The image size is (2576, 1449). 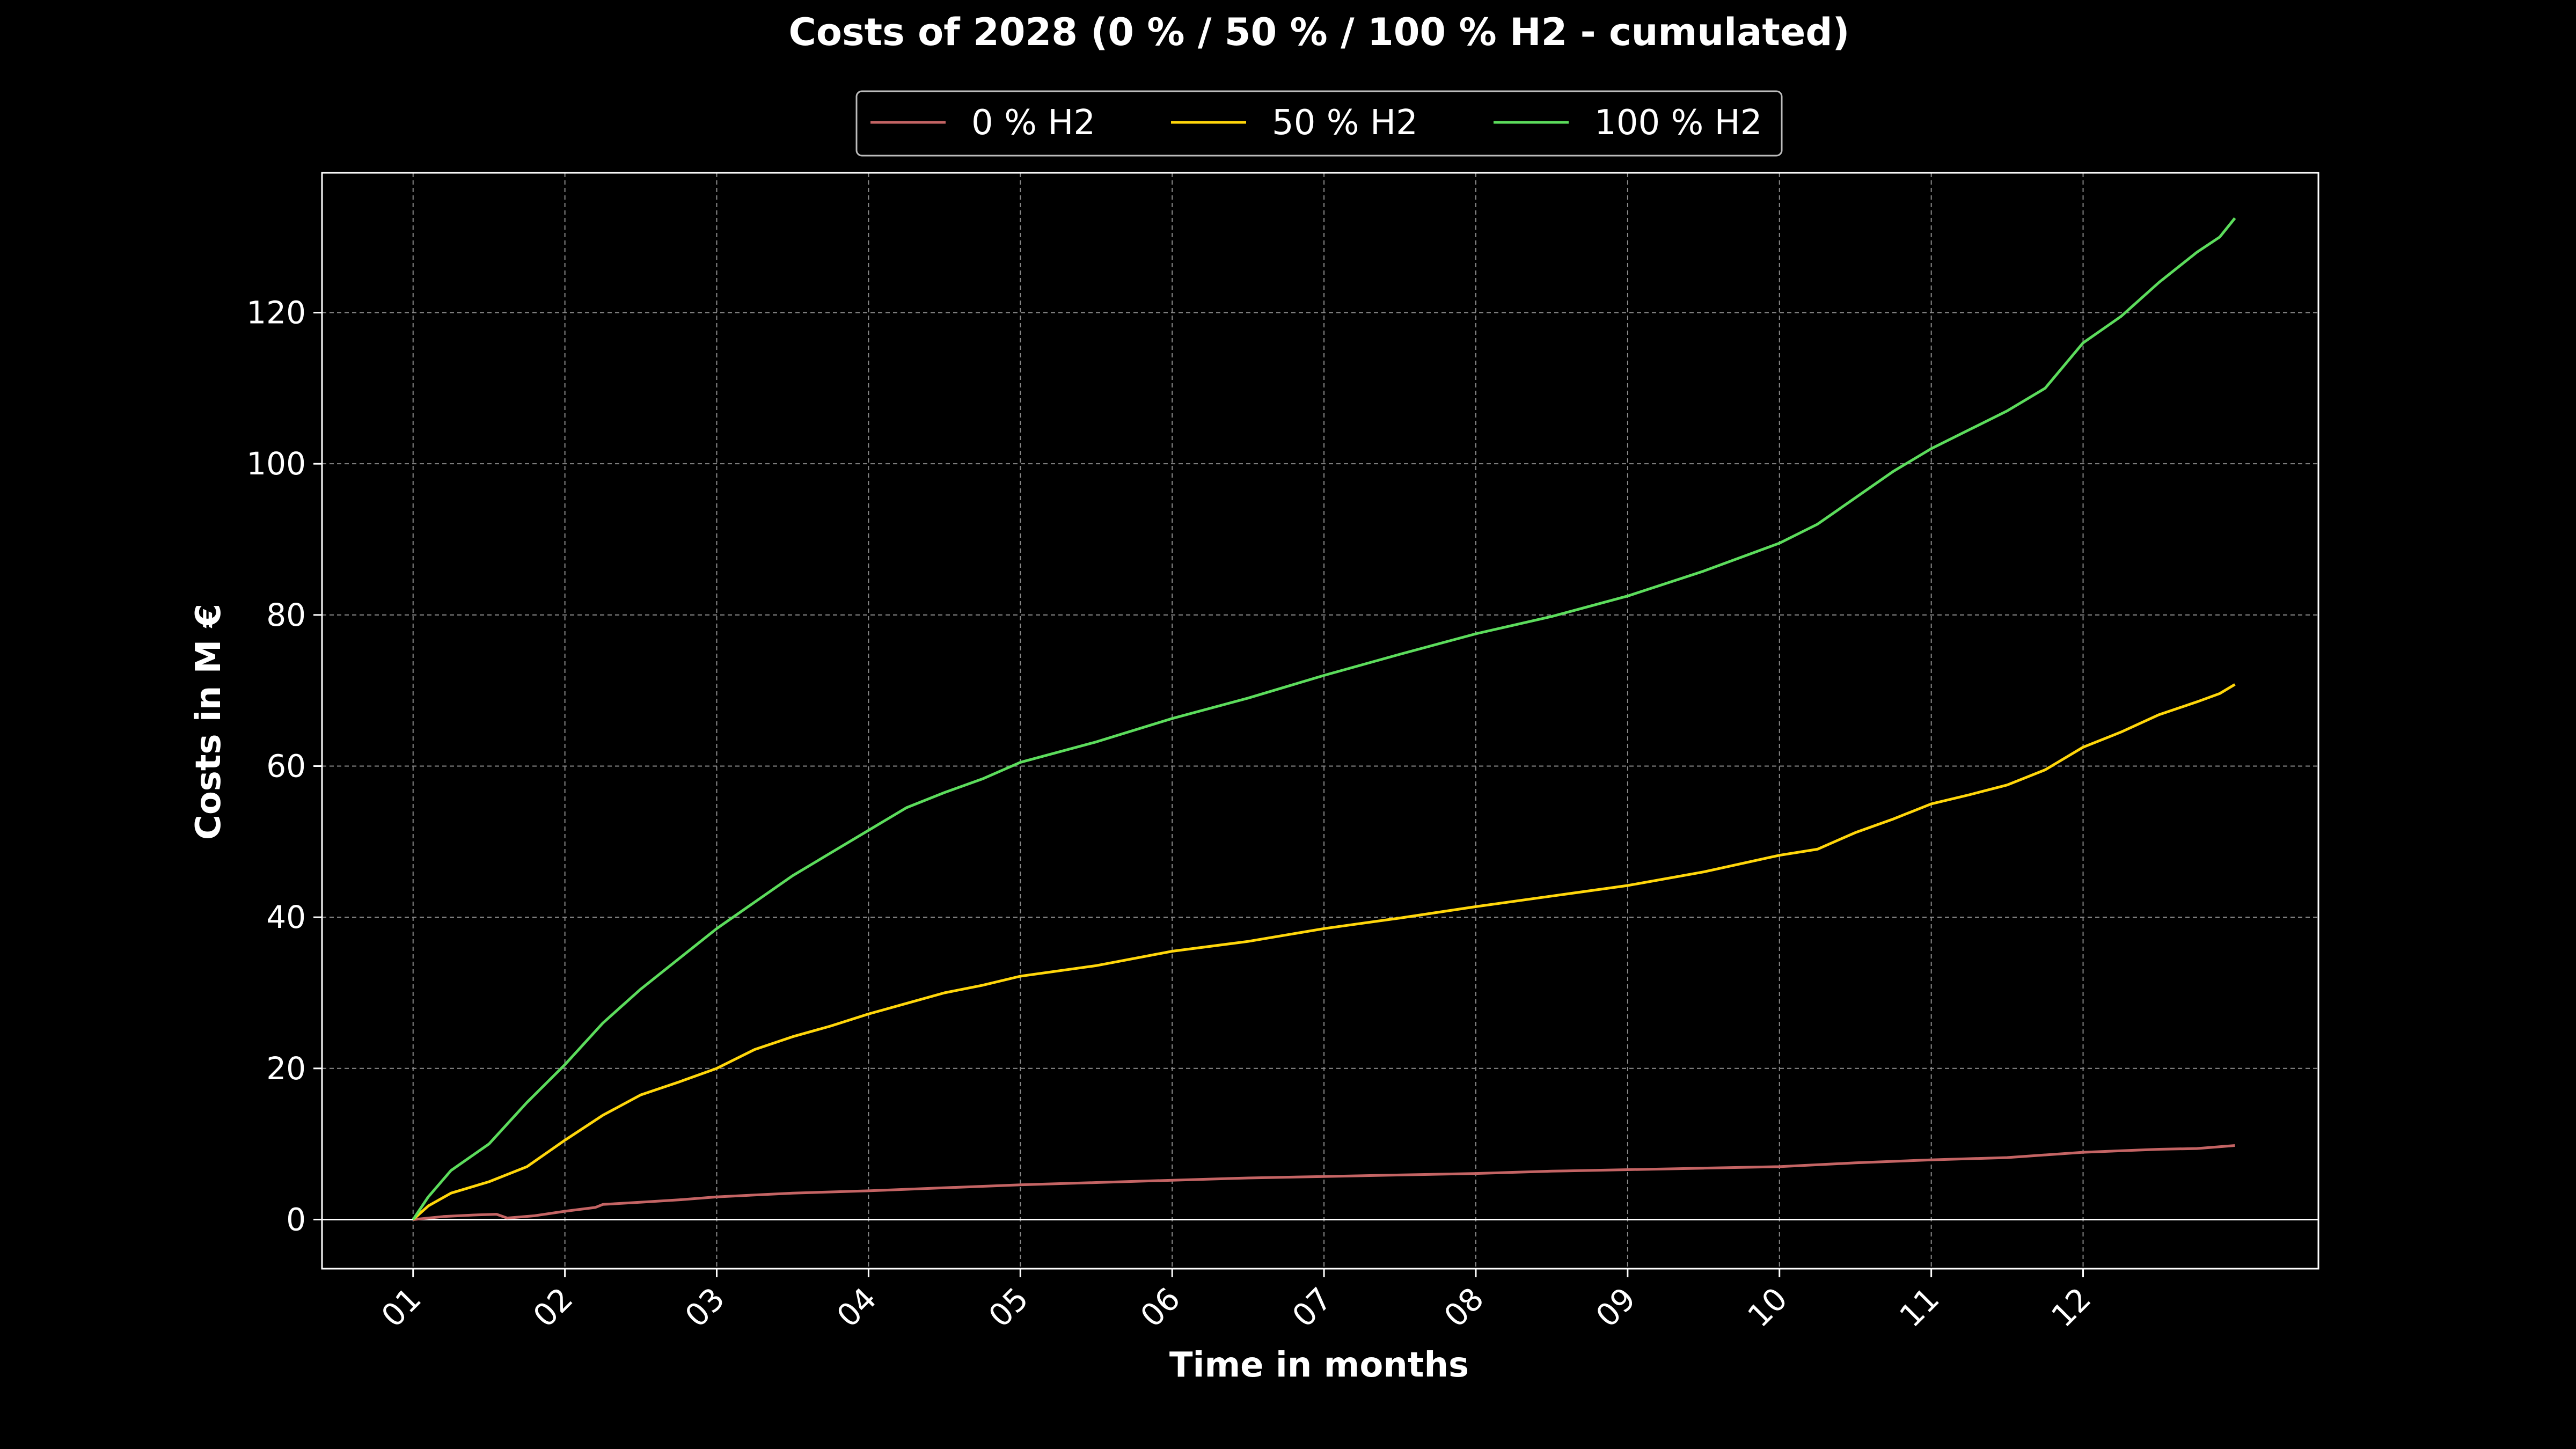 I want to click on legend: 0 % H2 50 % H2 100 % H2, so click(x=1319, y=123).